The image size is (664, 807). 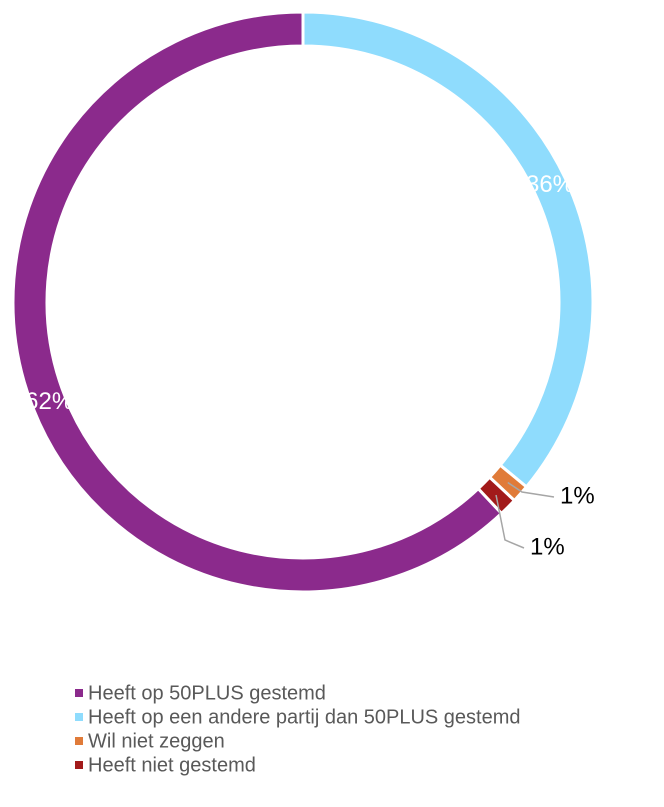 I want to click on legend-label: Heeft op 50PLUS gestemd, so click(x=207, y=693).